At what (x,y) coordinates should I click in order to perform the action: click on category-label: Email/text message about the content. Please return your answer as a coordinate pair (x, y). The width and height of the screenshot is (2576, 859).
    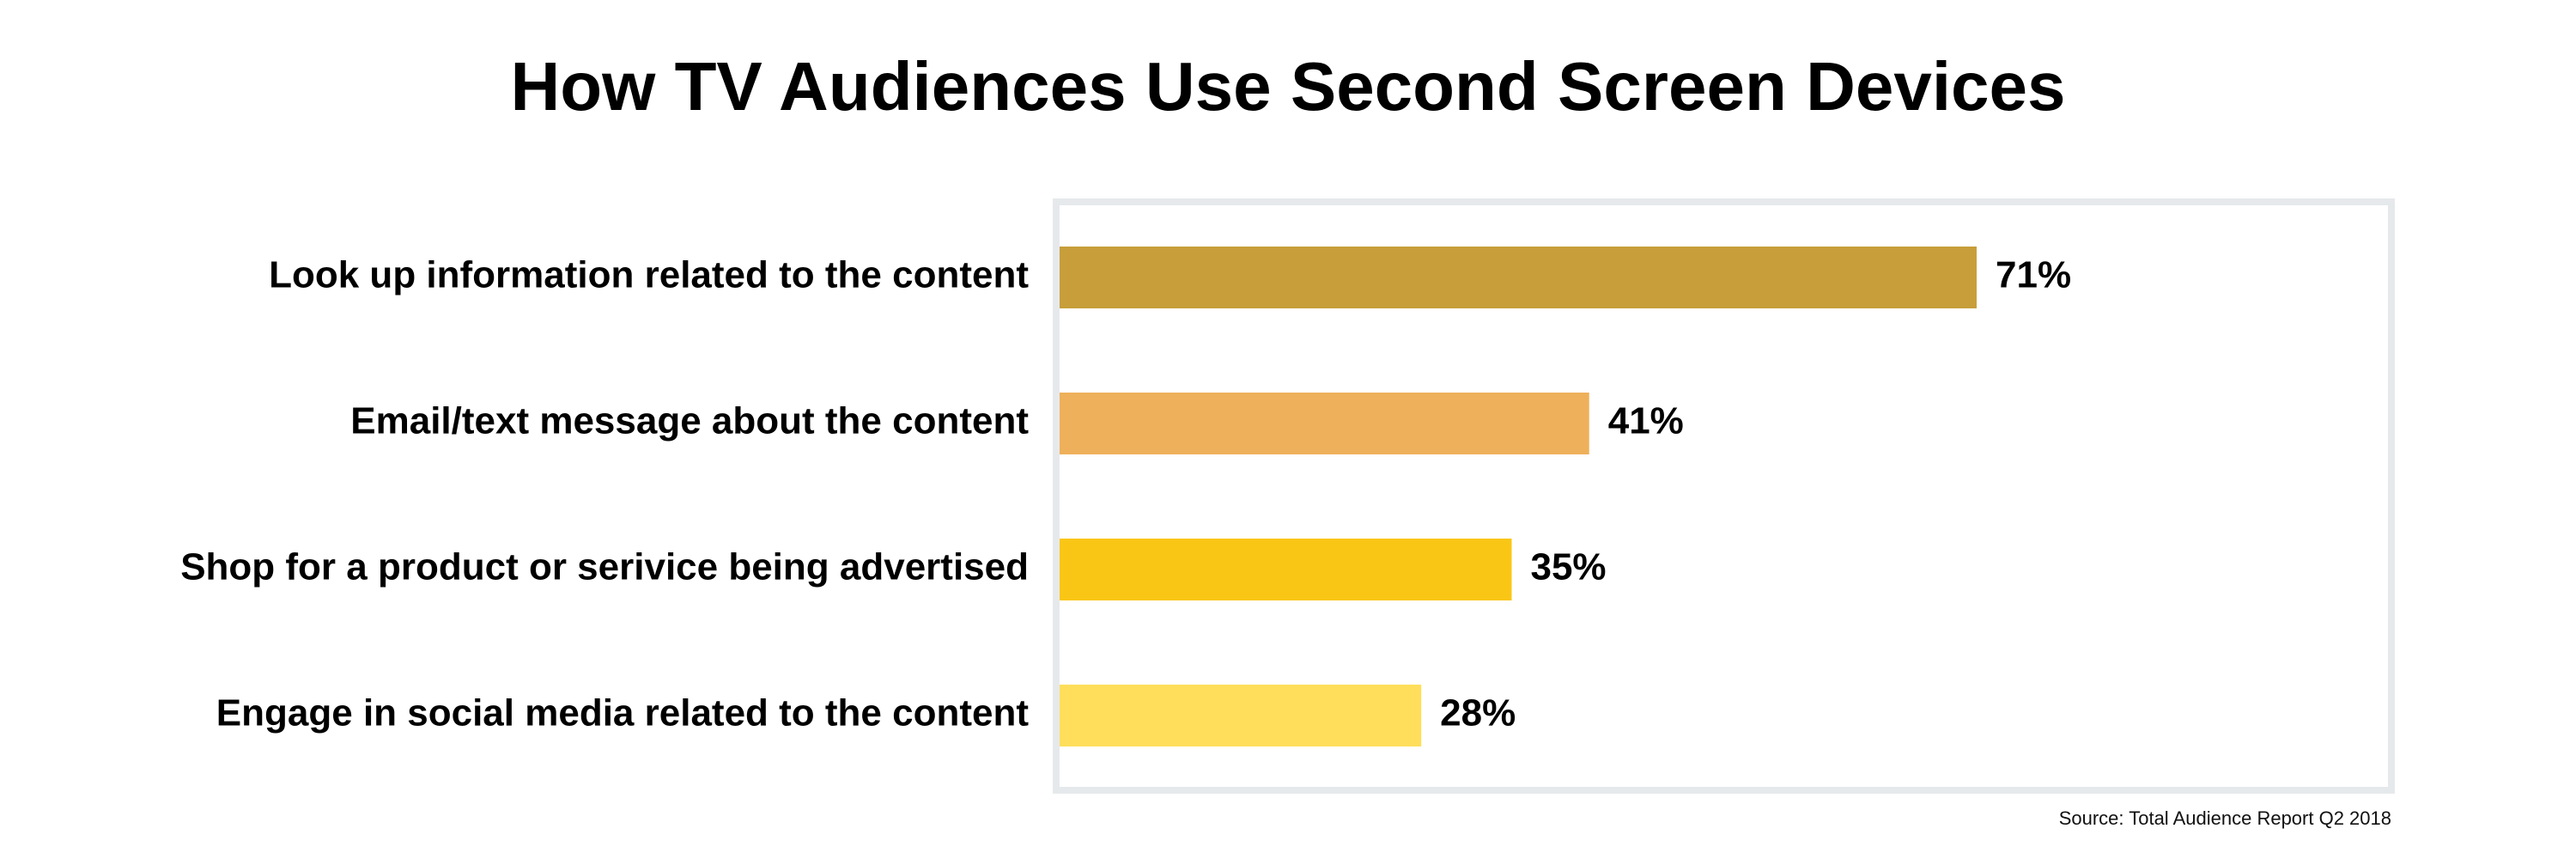
    Looking at the image, I should click on (689, 421).